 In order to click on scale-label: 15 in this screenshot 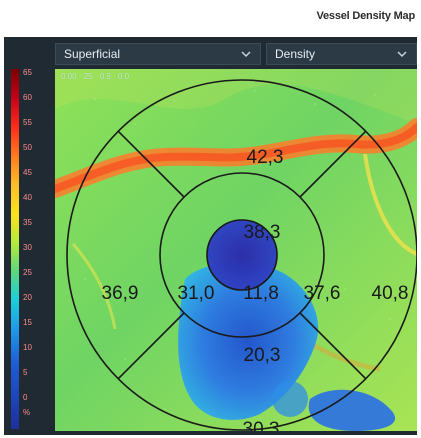, I will do `click(27, 322)`.